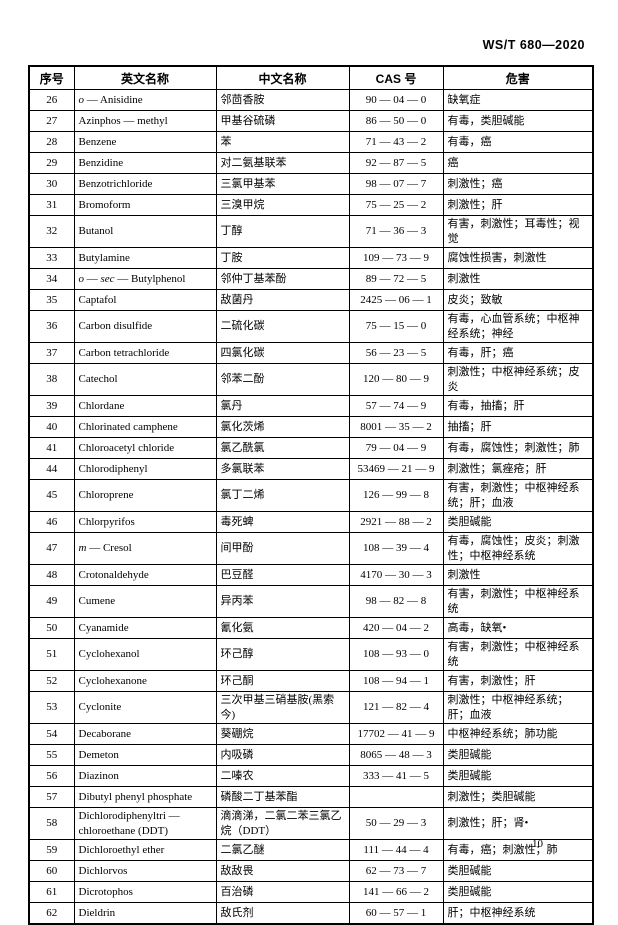 The height and width of the screenshot is (925, 618). I want to click on cell-hazard: 中枢神经系统；肺功能, so click(518, 734).